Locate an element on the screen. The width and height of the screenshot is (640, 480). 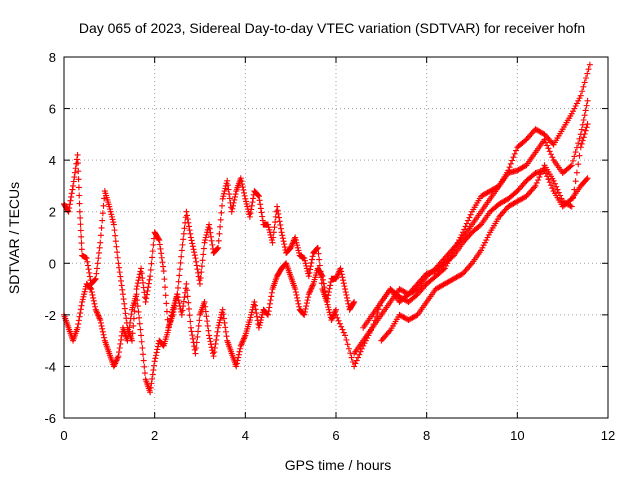
x-tick-label: 4 is located at coordinates (245, 435).